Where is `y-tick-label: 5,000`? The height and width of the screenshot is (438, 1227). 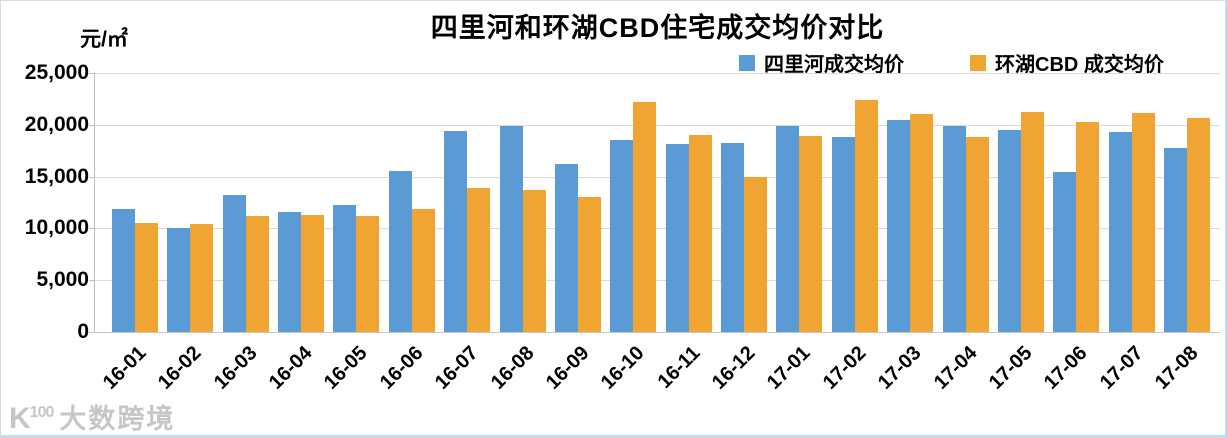
y-tick-label: 5,000 is located at coordinates (62, 280).